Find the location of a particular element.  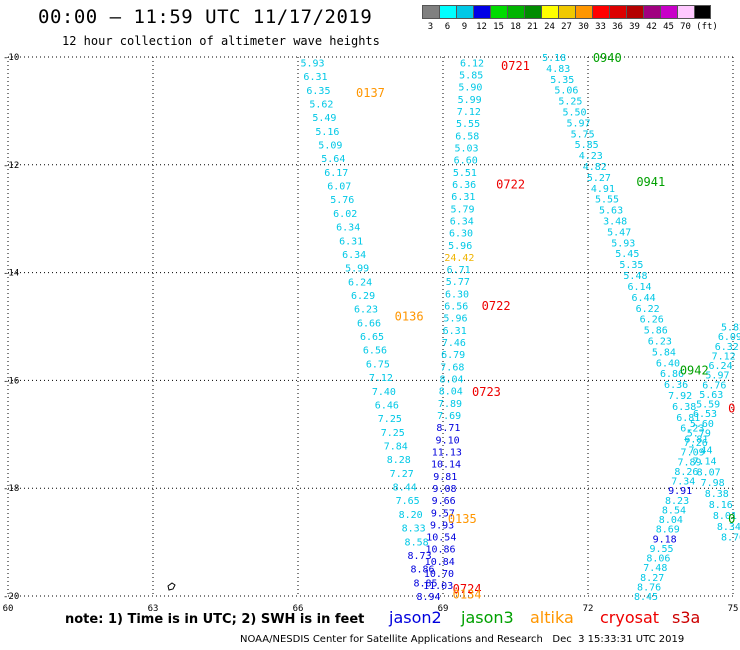

wave-height-point: 6.75 is located at coordinates (378, 364).